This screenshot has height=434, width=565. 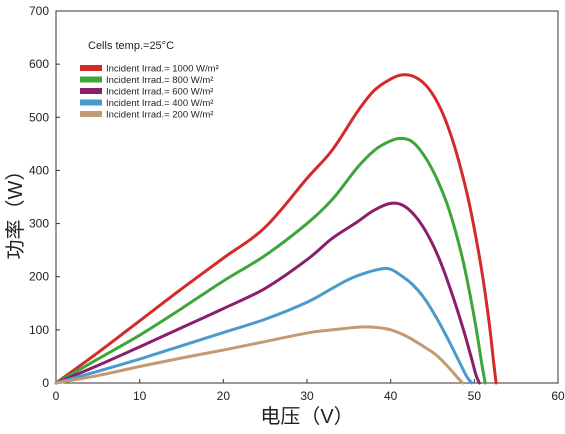 What do you see at coordinates (159, 92) in the screenshot?
I see `legend-label: Incident Irrad.= 600 W/m²` at bounding box center [159, 92].